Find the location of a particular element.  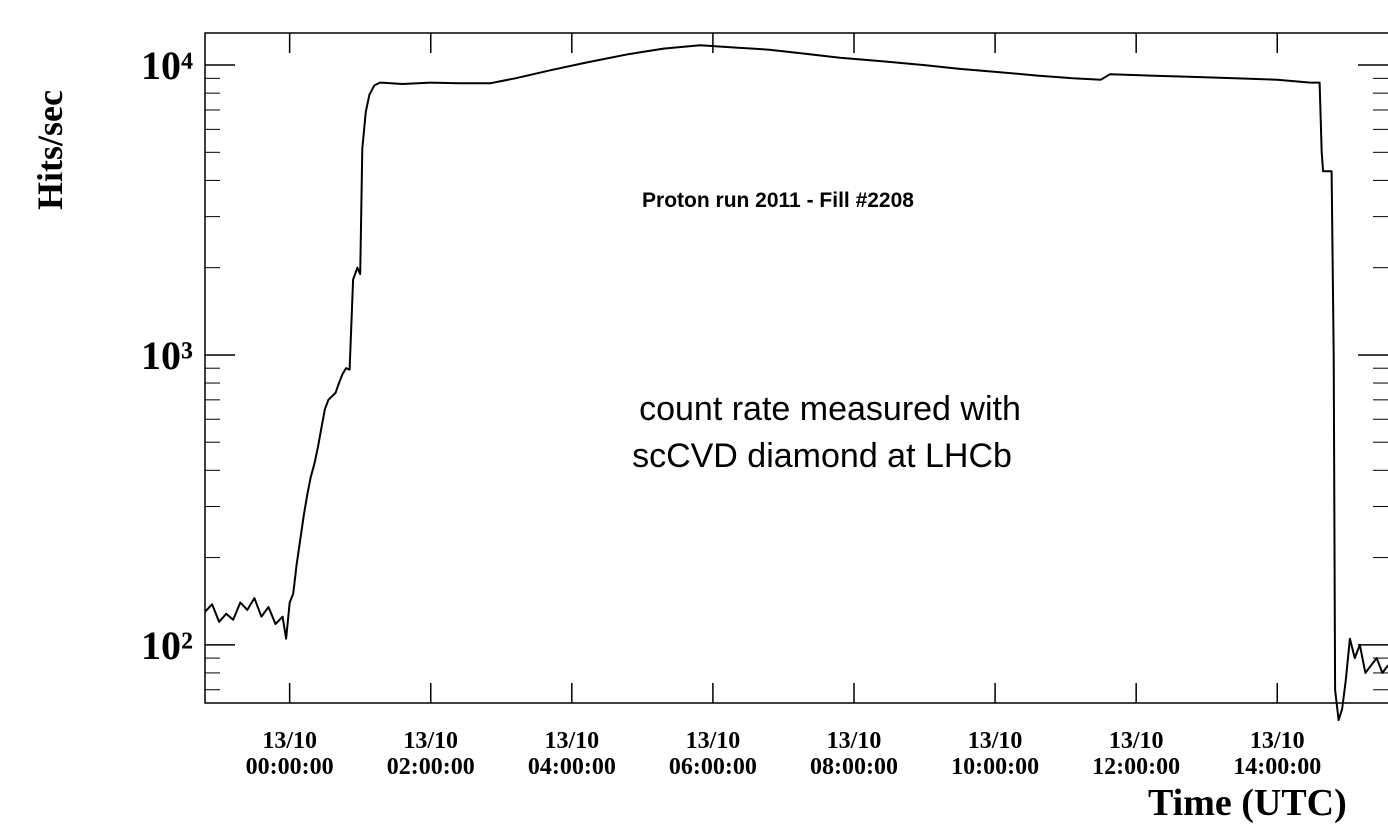

annotation: Proton run 2011 - Fill #2208 is located at coordinates (778, 200).